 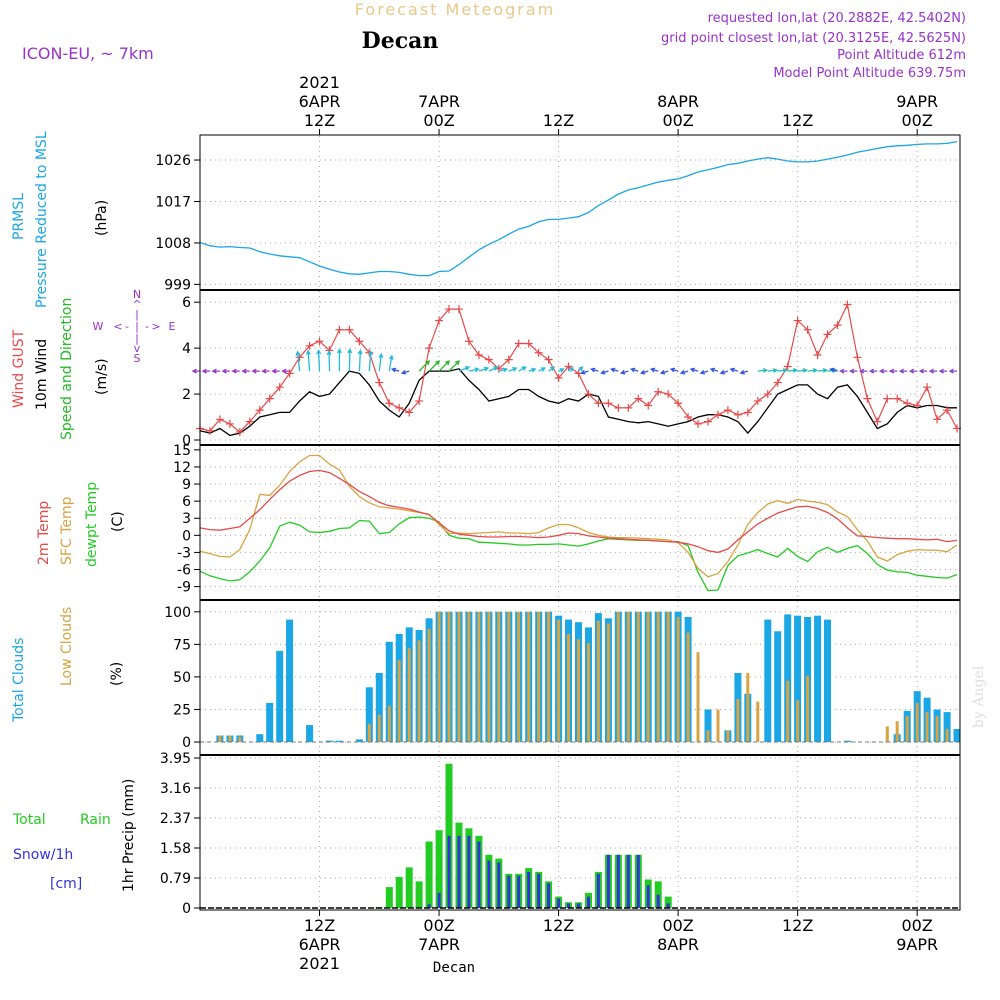 What do you see at coordinates (66, 884) in the screenshot?
I see `precip-legend-cm: [cm]` at bounding box center [66, 884].